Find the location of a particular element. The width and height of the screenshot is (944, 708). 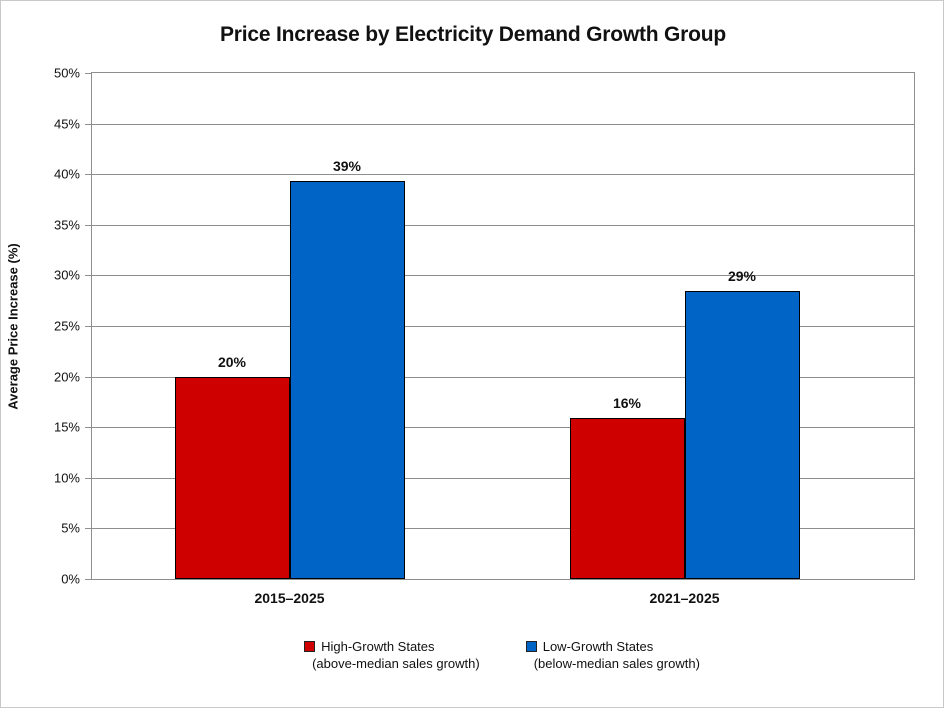

x-axis-category-label: 2015–2025 is located at coordinates (289, 598).